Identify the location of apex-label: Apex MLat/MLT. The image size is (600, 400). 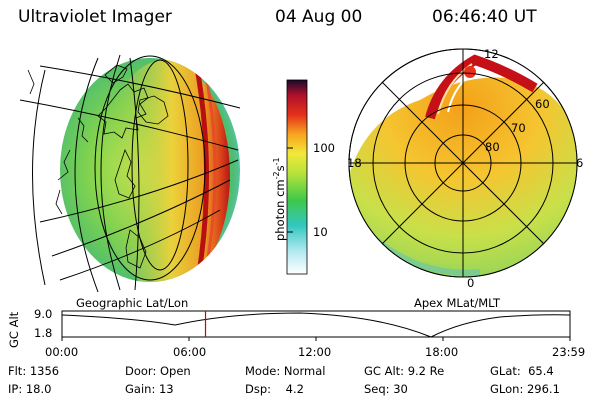
(457, 303).